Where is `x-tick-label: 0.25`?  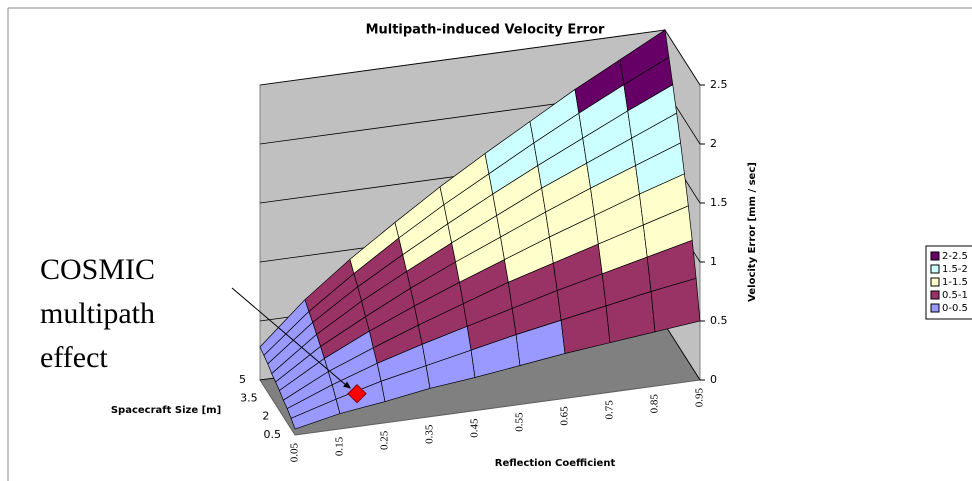
x-tick-label: 0.25 is located at coordinates (385, 440).